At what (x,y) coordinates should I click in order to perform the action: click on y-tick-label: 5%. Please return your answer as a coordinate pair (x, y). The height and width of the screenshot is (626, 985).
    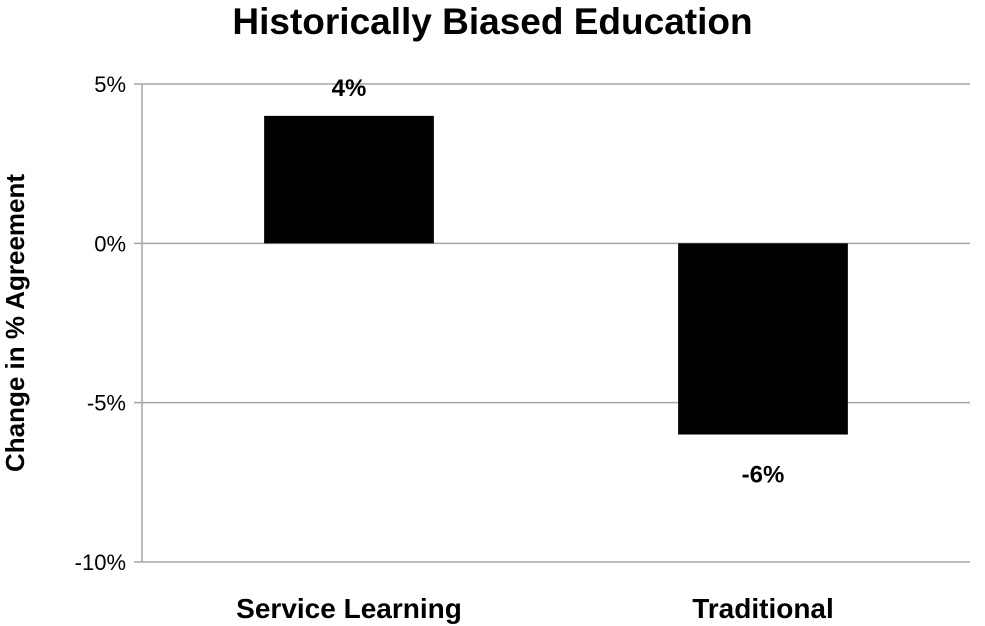
    Looking at the image, I should click on (110, 84).